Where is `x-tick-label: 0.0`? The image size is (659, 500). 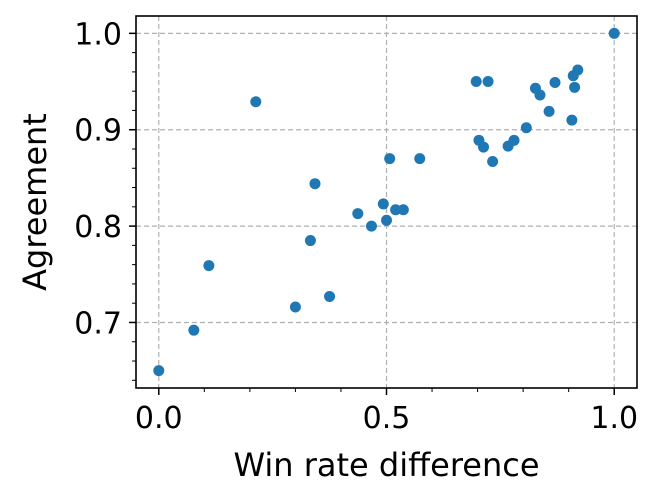
x-tick-label: 0.0 is located at coordinates (159, 418).